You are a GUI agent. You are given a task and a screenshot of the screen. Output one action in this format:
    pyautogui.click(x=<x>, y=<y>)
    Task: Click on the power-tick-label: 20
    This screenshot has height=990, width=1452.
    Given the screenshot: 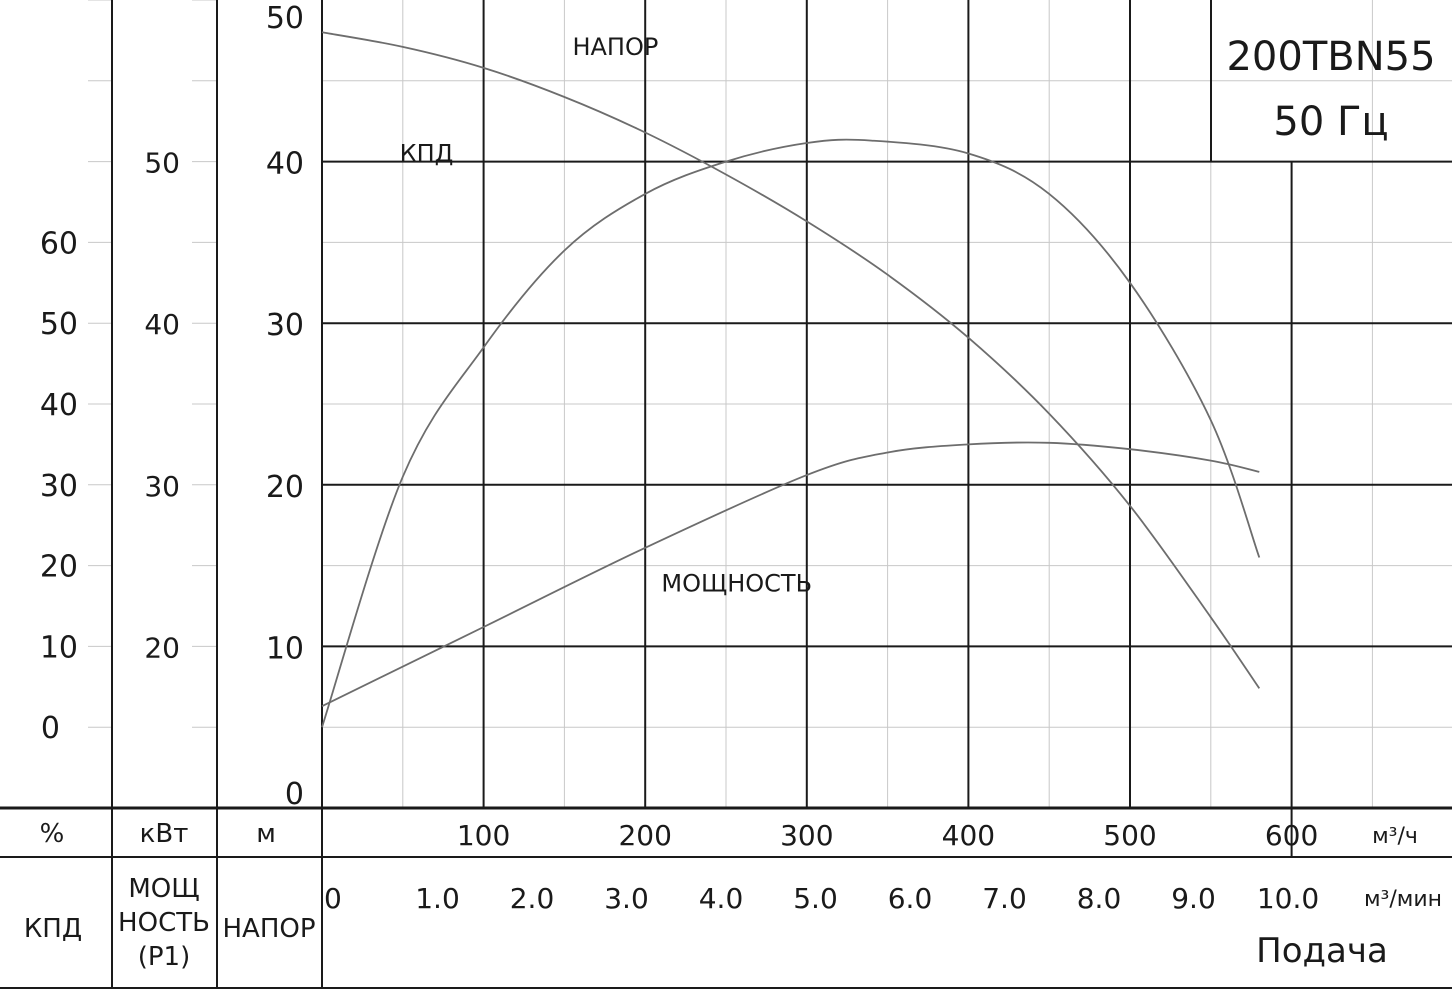 What is the action you would take?
    pyautogui.click(x=162, y=647)
    